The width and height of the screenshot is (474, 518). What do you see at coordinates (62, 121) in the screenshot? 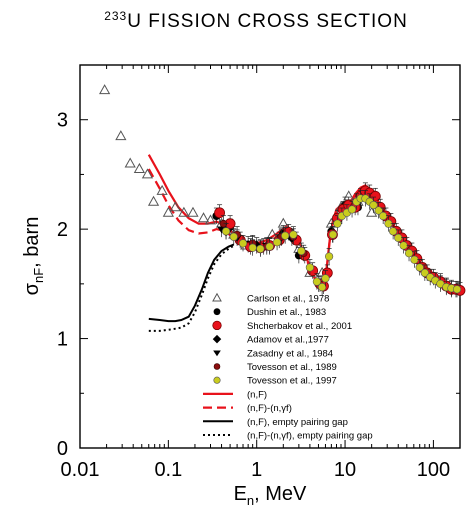
I see `y-tick-label: 3` at bounding box center [62, 121].